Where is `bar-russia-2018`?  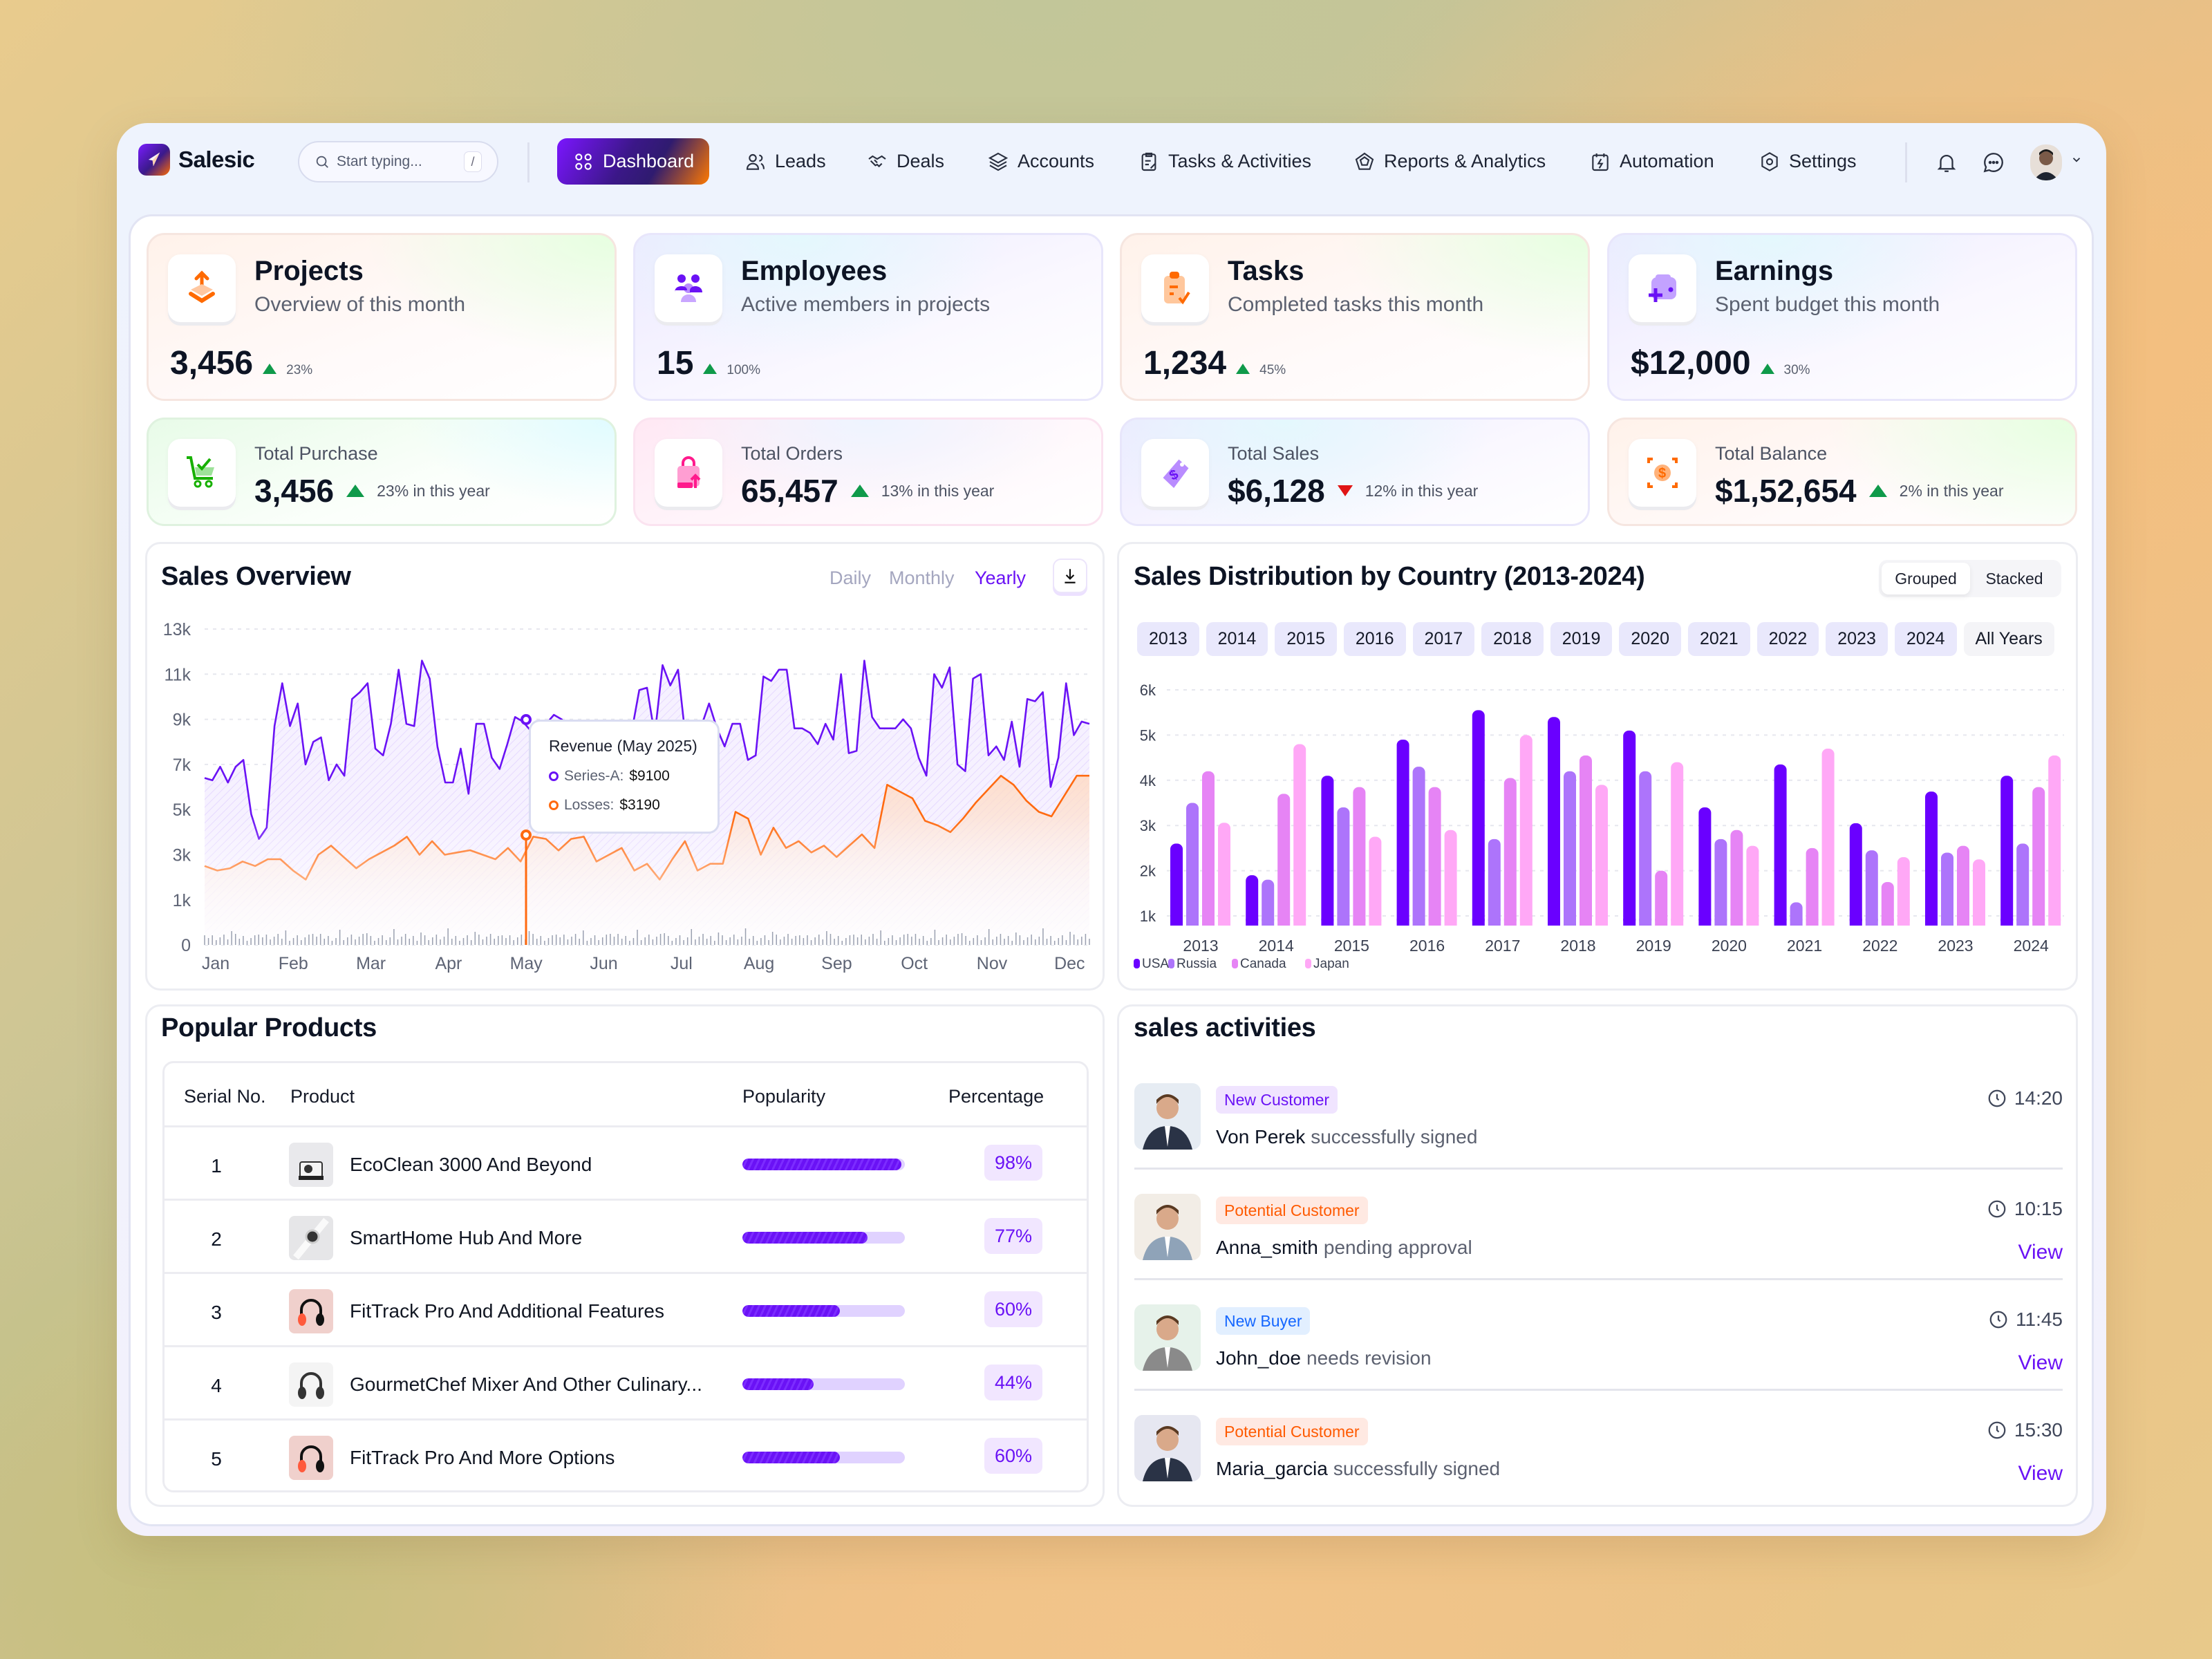 bar-russia-2018 is located at coordinates (1570, 848).